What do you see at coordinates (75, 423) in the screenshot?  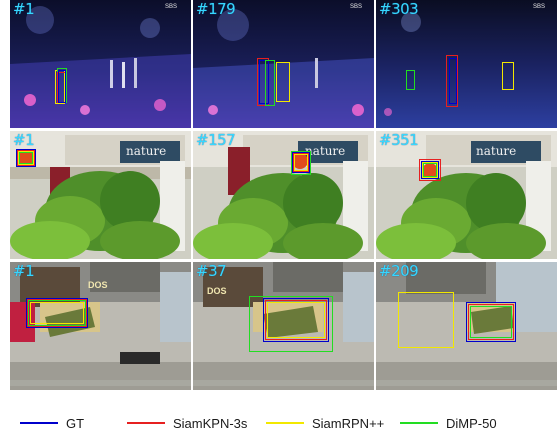 I see `legend-label: GT` at bounding box center [75, 423].